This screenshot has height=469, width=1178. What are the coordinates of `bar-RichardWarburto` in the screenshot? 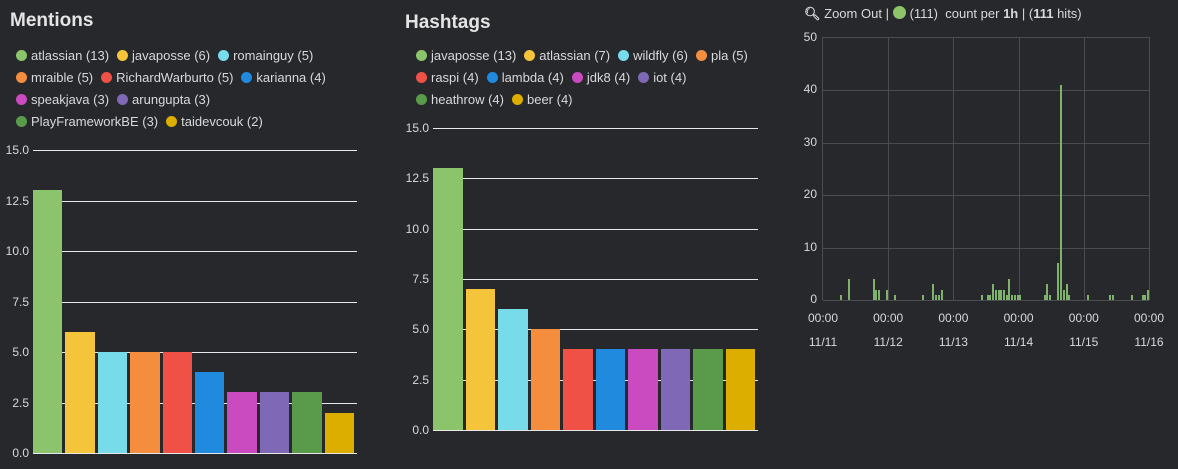 It's located at (177, 402).